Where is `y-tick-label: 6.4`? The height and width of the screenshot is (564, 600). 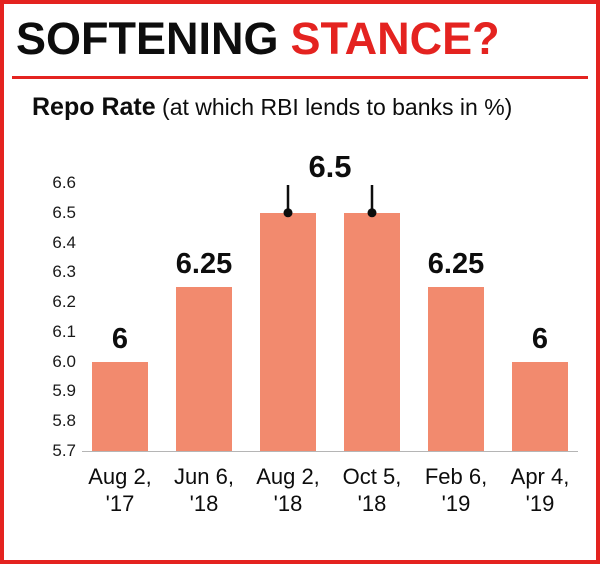
y-tick-label: 6.4 is located at coordinates (64, 242).